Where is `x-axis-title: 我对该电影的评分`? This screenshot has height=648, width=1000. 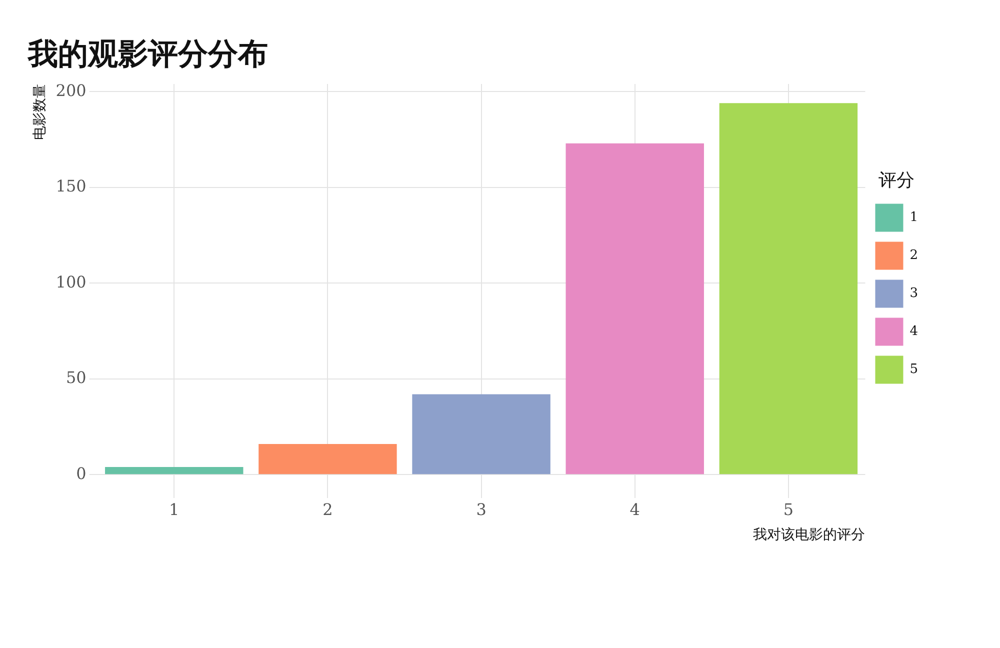
x-axis-title: 我对该电影的评分 is located at coordinates (809, 535).